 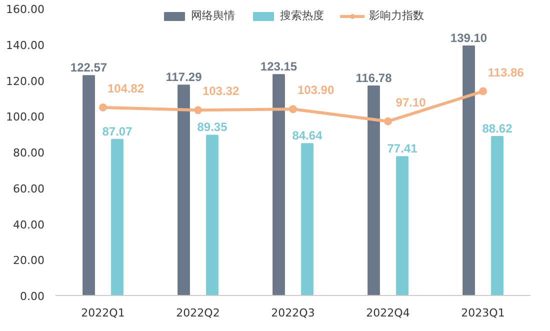 I want to click on y-tick-label: 100.00, so click(x=25, y=117).